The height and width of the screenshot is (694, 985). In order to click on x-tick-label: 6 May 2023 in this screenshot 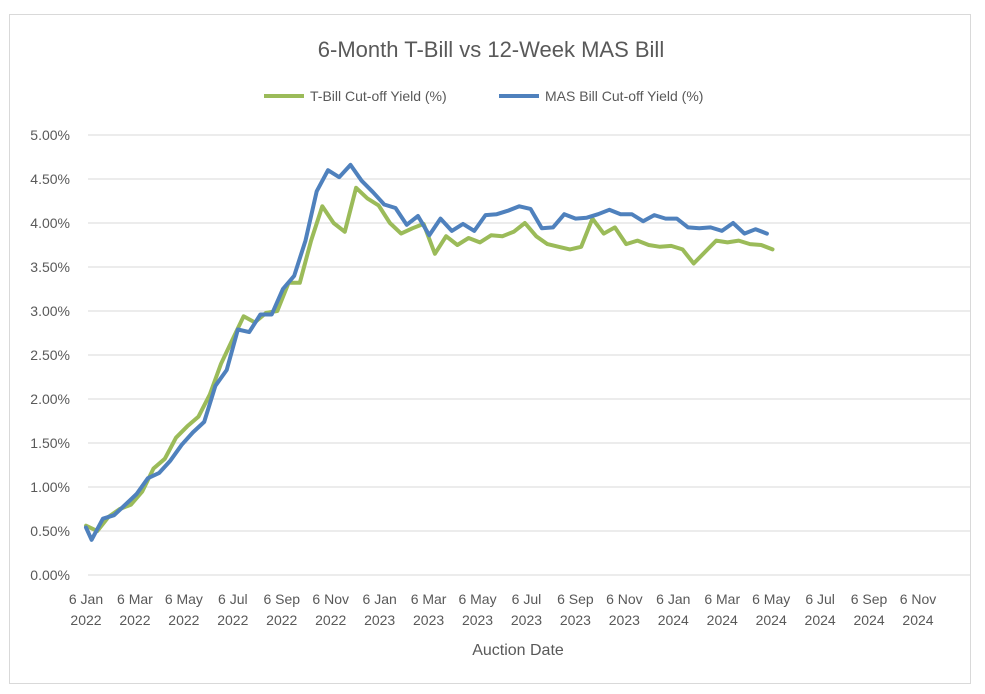, I will do `click(477, 609)`.